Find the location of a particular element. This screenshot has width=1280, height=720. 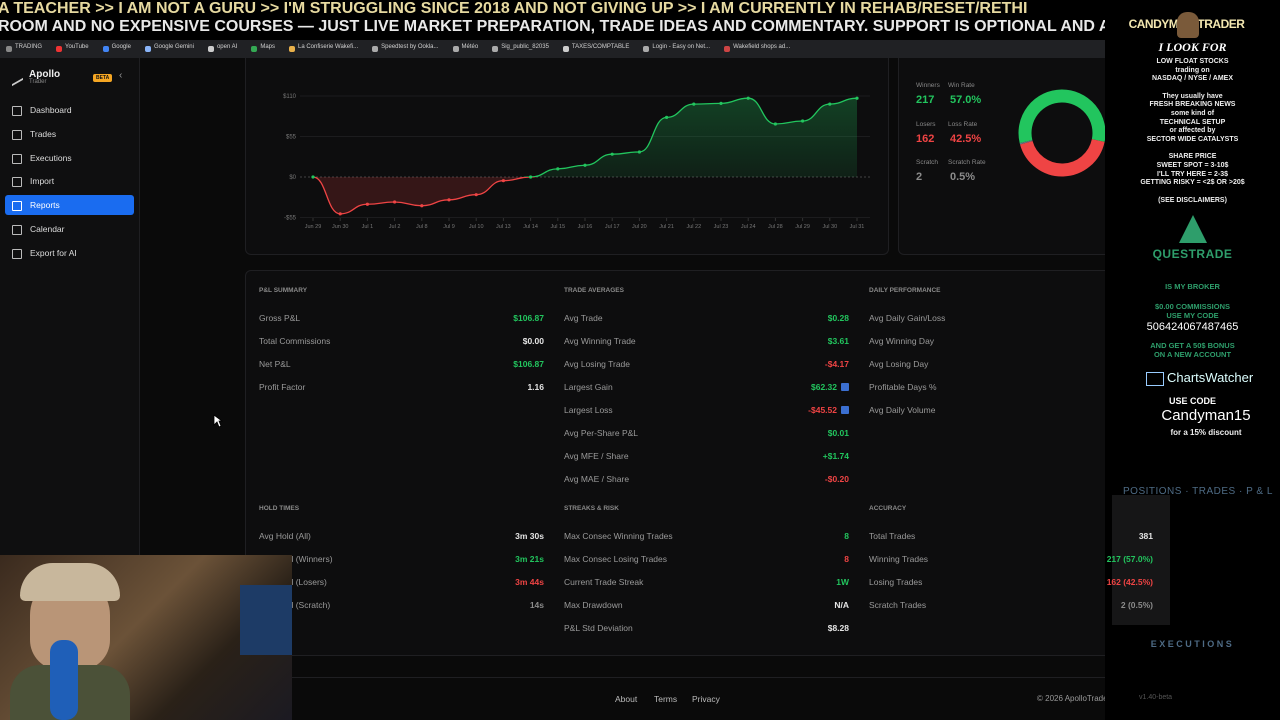

donut-slice is located at coordinates (1061, 116).